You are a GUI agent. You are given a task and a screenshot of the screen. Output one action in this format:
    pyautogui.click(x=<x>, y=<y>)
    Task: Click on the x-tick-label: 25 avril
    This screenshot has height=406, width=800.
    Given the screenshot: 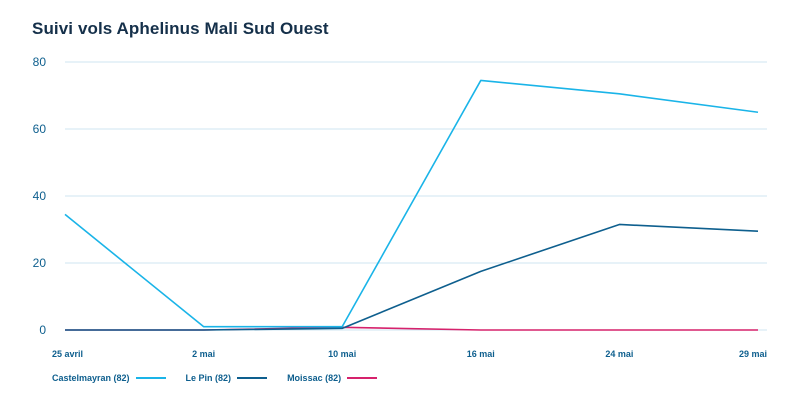 What is the action you would take?
    pyautogui.click(x=67, y=354)
    